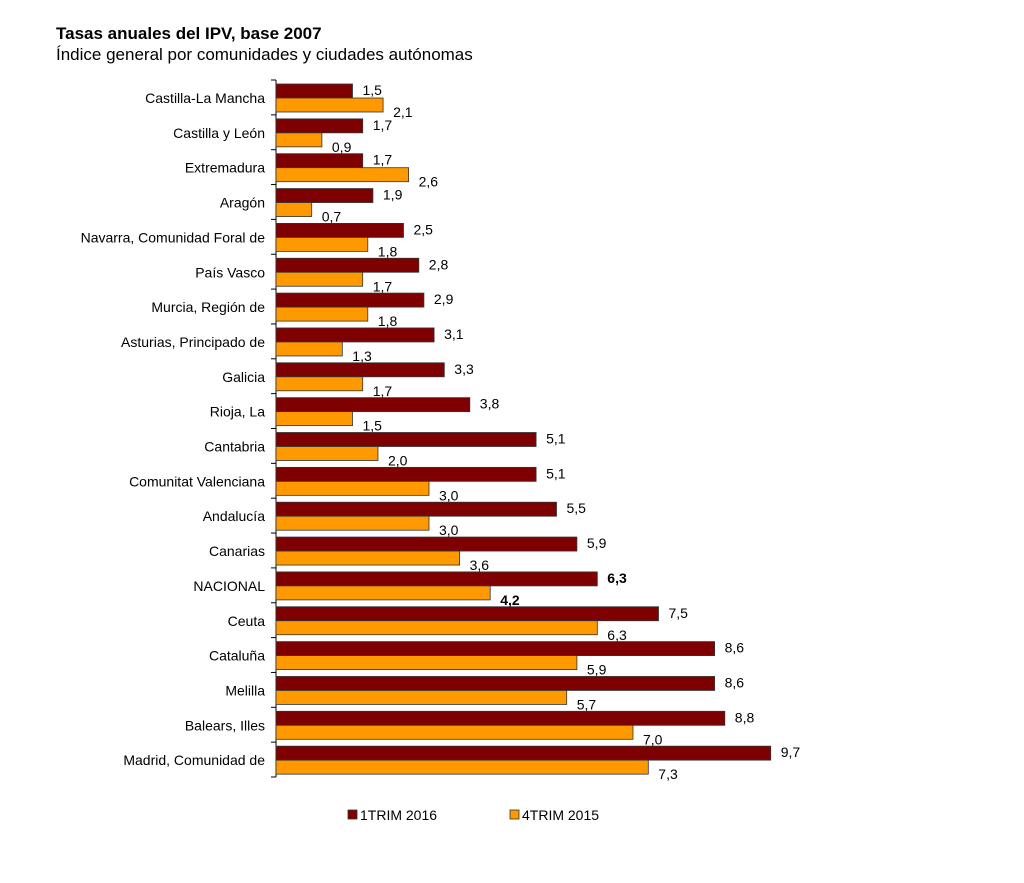 Image resolution: width=1024 pixels, height=883 pixels. Describe the element at coordinates (560, 815) in the screenshot. I see `legend-label: 4TRIM 2015` at that location.